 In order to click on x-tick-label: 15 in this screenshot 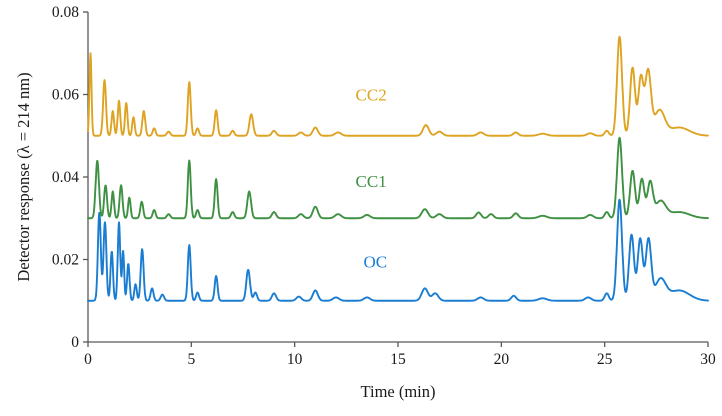, I will do `click(398, 359)`.